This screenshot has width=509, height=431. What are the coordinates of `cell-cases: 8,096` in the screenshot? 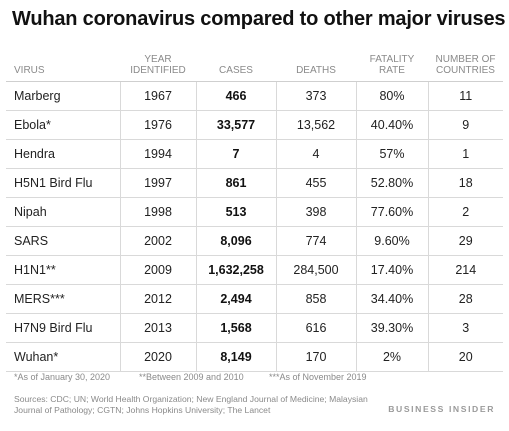 It's located at (235, 241).